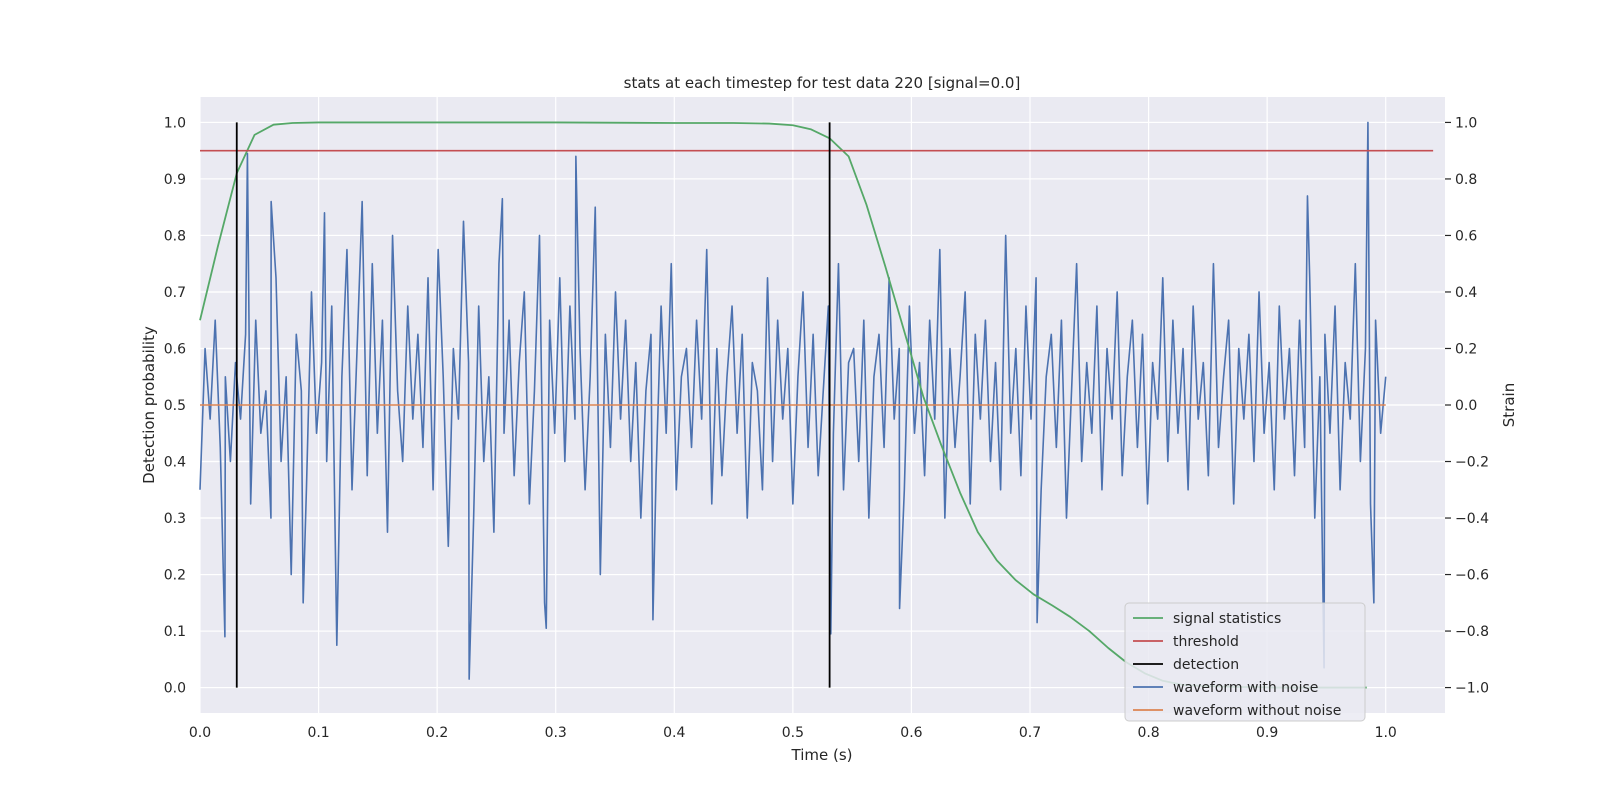 This screenshot has height=800, width=1600. What do you see at coordinates (1148, 733) in the screenshot?
I see `x-tick-label: 0.8` at bounding box center [1148, 733].